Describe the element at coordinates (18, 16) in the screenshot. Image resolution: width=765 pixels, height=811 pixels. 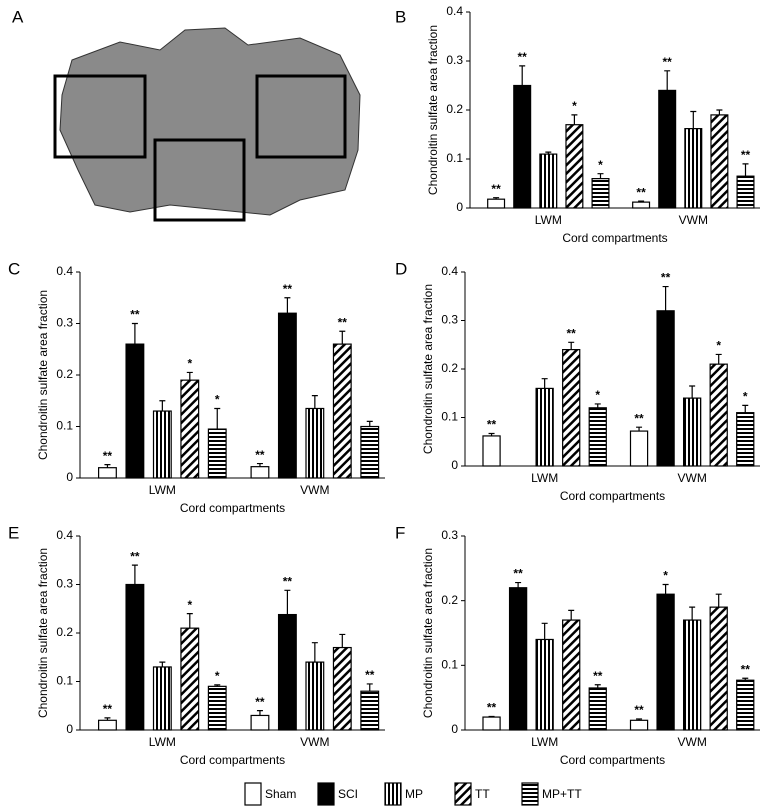
I see `panel-label: A` at that location.